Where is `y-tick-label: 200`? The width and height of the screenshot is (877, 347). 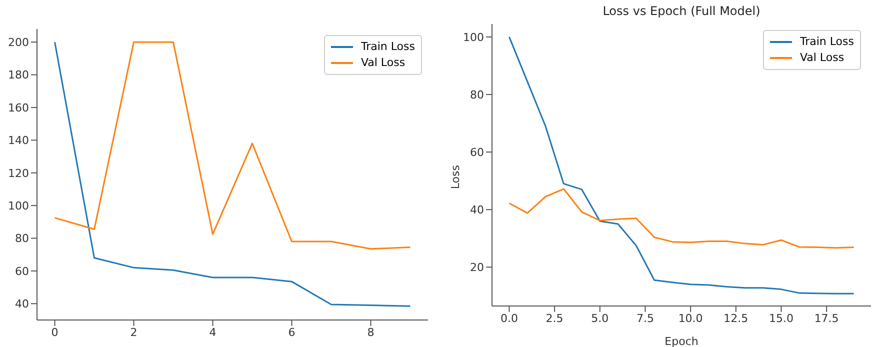 y-tick-label: 200 is located at coordinates (18, 42).